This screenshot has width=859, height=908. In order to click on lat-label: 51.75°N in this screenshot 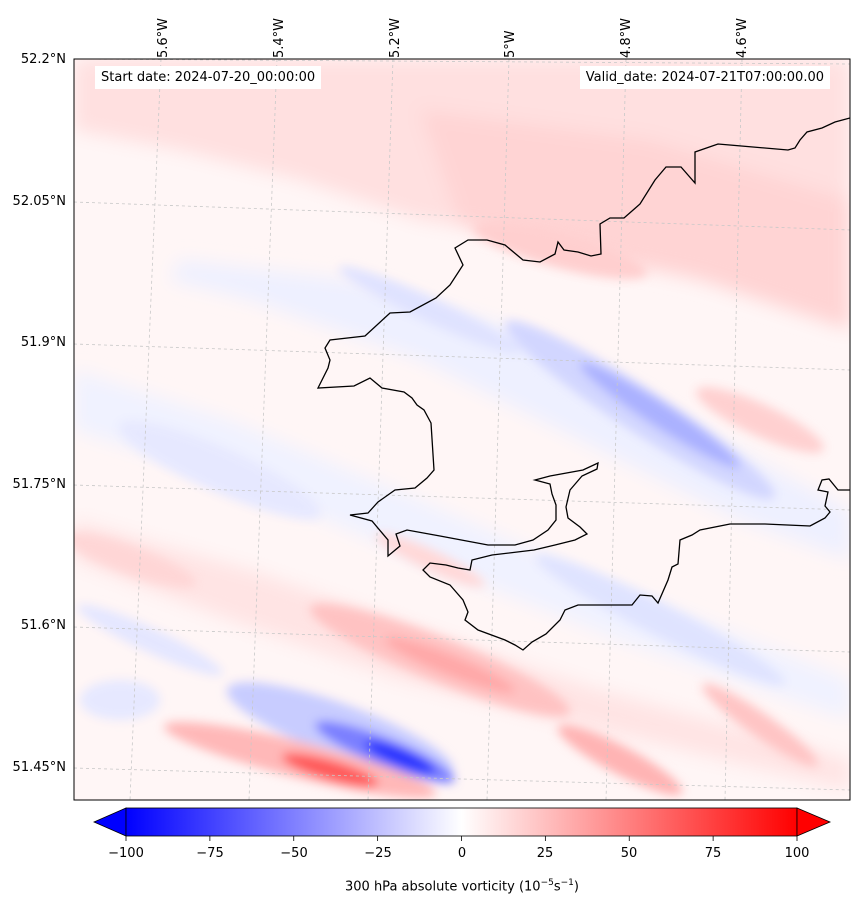, I will do `click(39, 484)`.